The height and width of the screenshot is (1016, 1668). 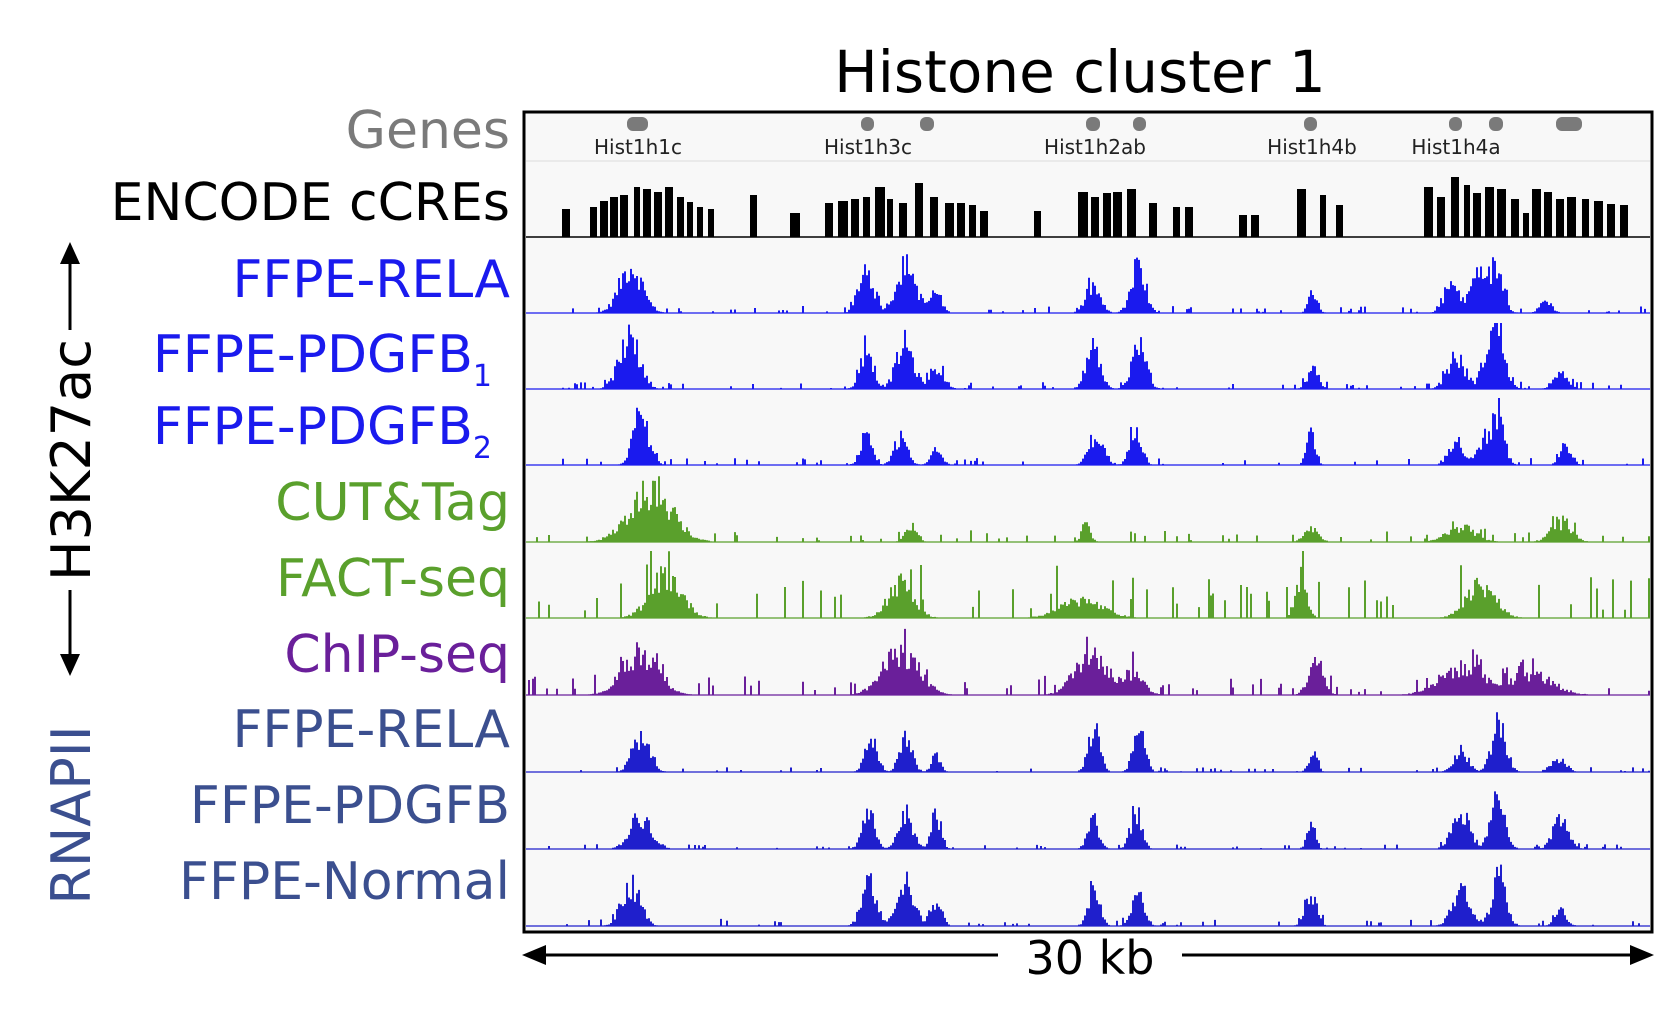 What do you see at coordinates (71, 459) in the screenshot?
I see `h3k27ac-bracket: H3K27ac` at bounding box center [71, 459].